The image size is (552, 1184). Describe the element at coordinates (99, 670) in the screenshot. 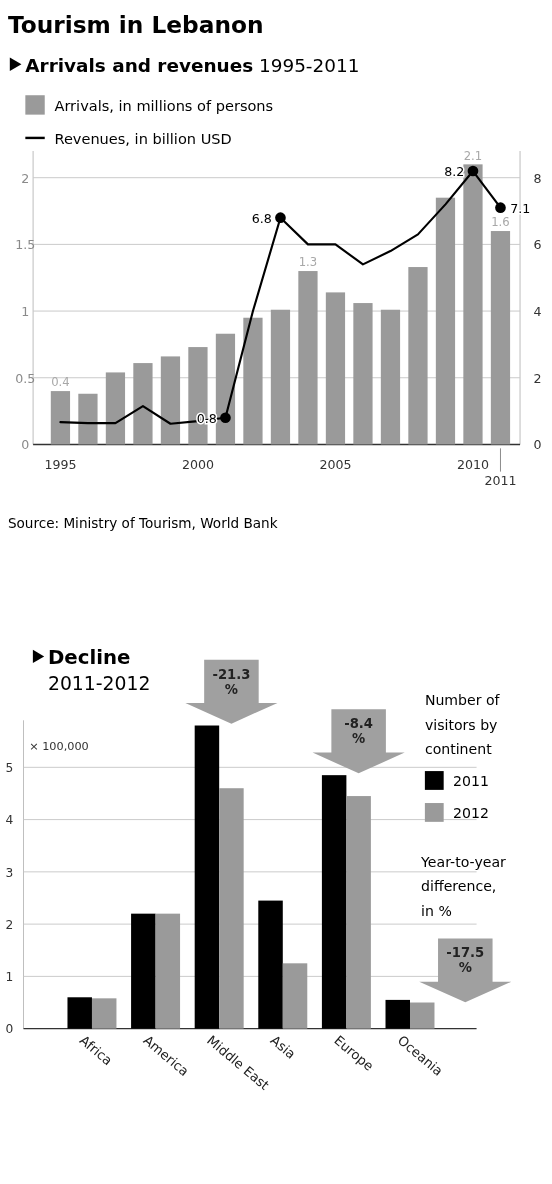

I see `chart-title: Decline 2011-2012` at that location.